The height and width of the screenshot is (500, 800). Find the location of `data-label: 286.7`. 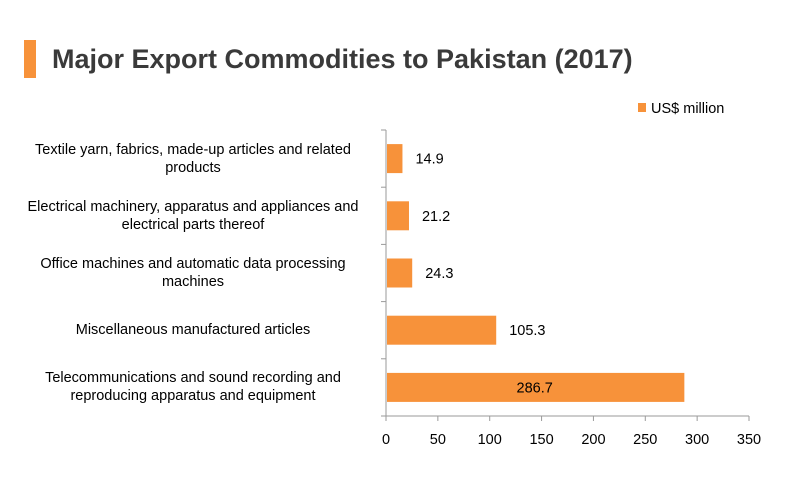

data-label: 286.7 is located at coordinates (535, 388).